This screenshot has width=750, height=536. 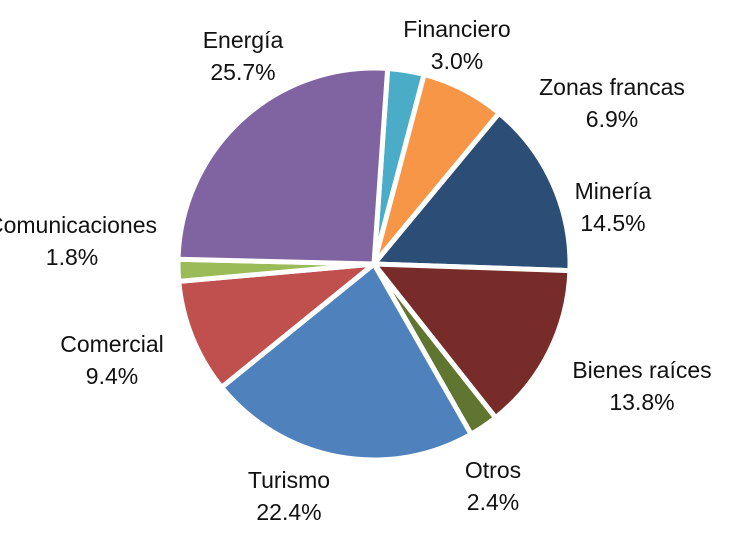 What do you see at coordinates (612, 223) in the screenshot?
I see `slice-value: 14.5%` at bounding box center [612, 223].